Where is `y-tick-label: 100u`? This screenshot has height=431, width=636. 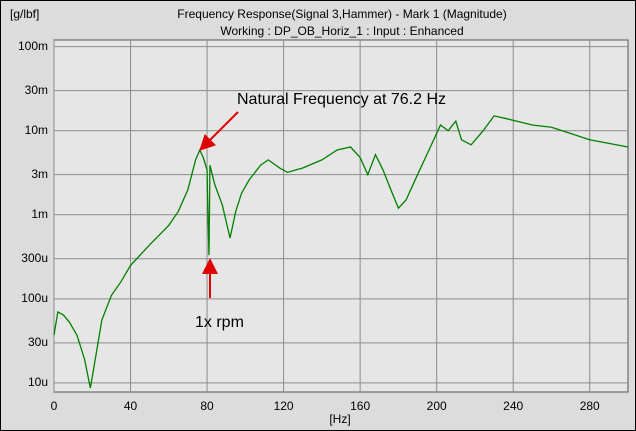
y-tick-label: 100u is located at coordinates (34, 298).